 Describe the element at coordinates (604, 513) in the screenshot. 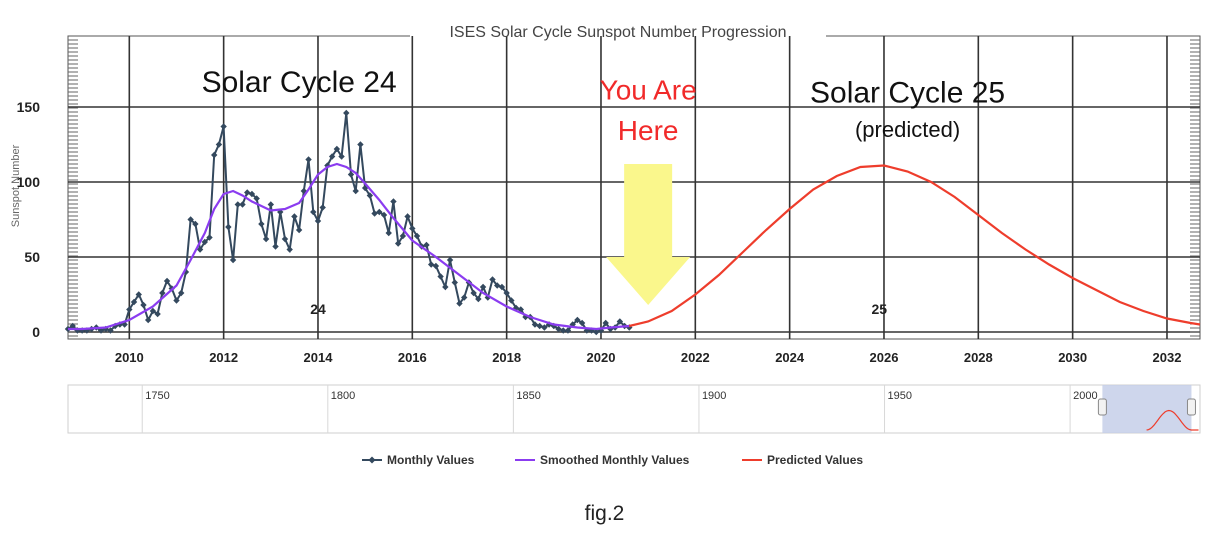

I see `figure-caption: fig.2` at that location.